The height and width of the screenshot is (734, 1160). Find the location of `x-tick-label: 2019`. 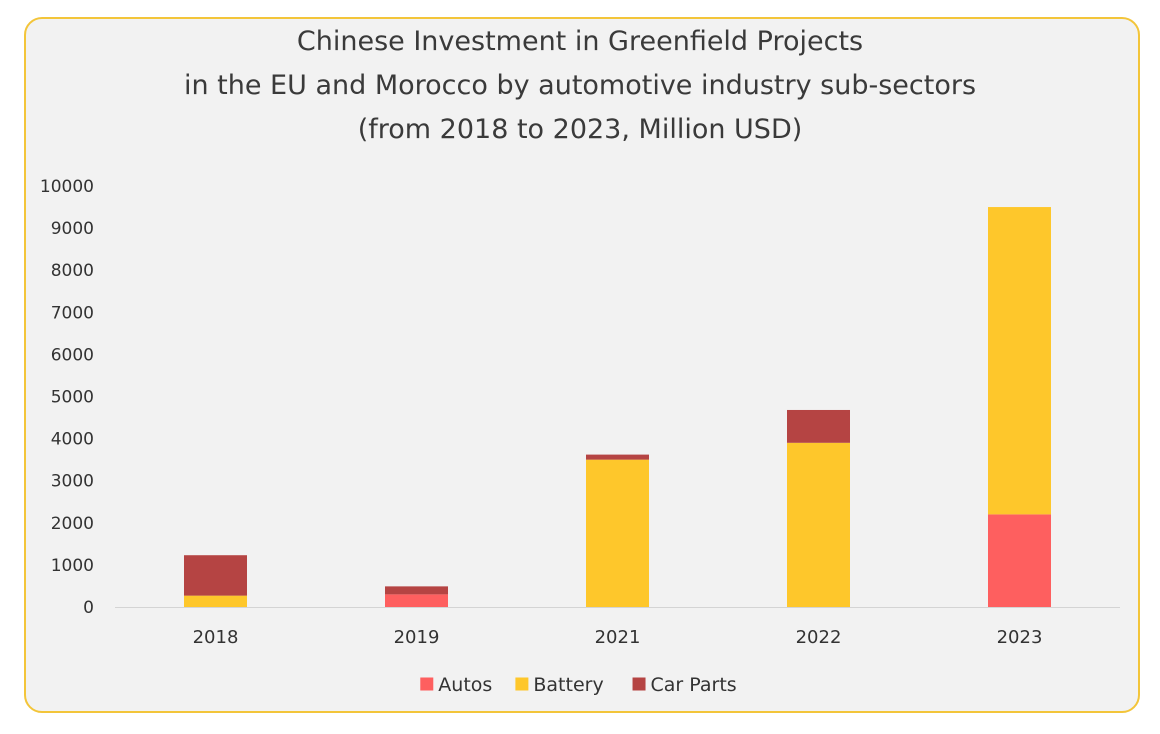

x-tick-label: 2019 is located at coordinates (417, 637).